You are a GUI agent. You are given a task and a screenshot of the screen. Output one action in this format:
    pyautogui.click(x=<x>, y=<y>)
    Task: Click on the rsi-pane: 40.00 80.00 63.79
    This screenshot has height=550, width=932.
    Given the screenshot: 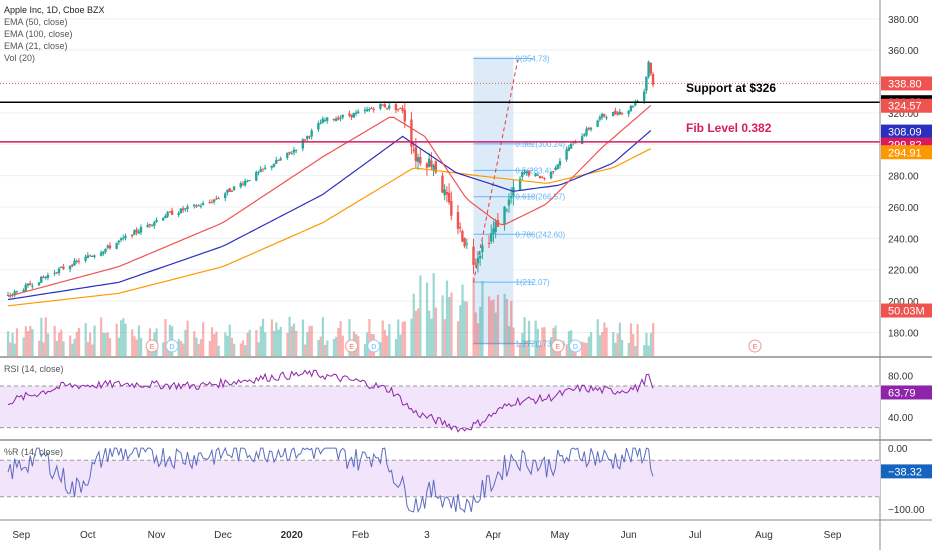 What is the action you would take?
    pyautogui.click(x=466, y=401)
    